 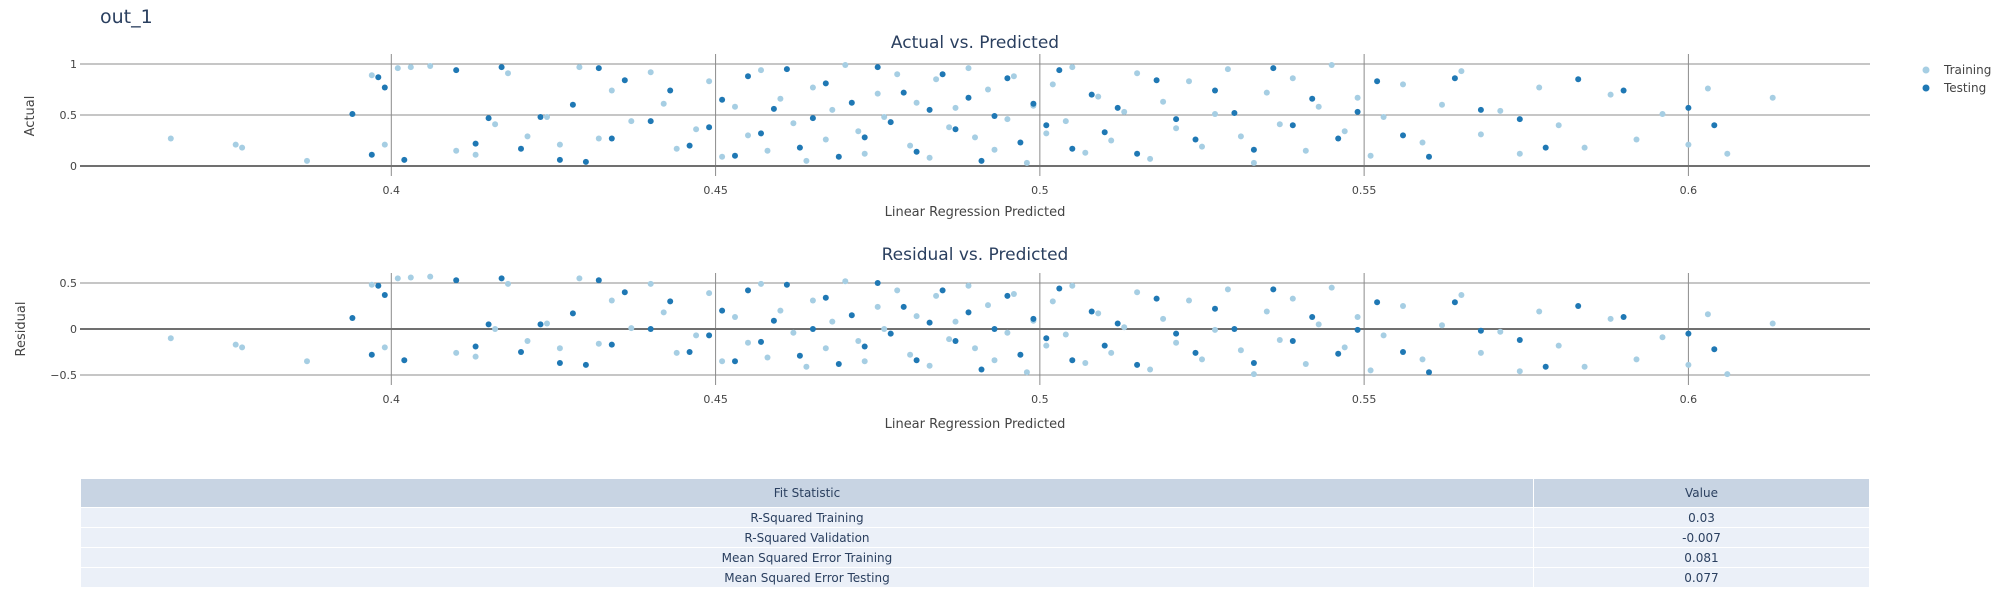 I want to click on legend-item-testing: Testing, so click(x=1954, y=88).